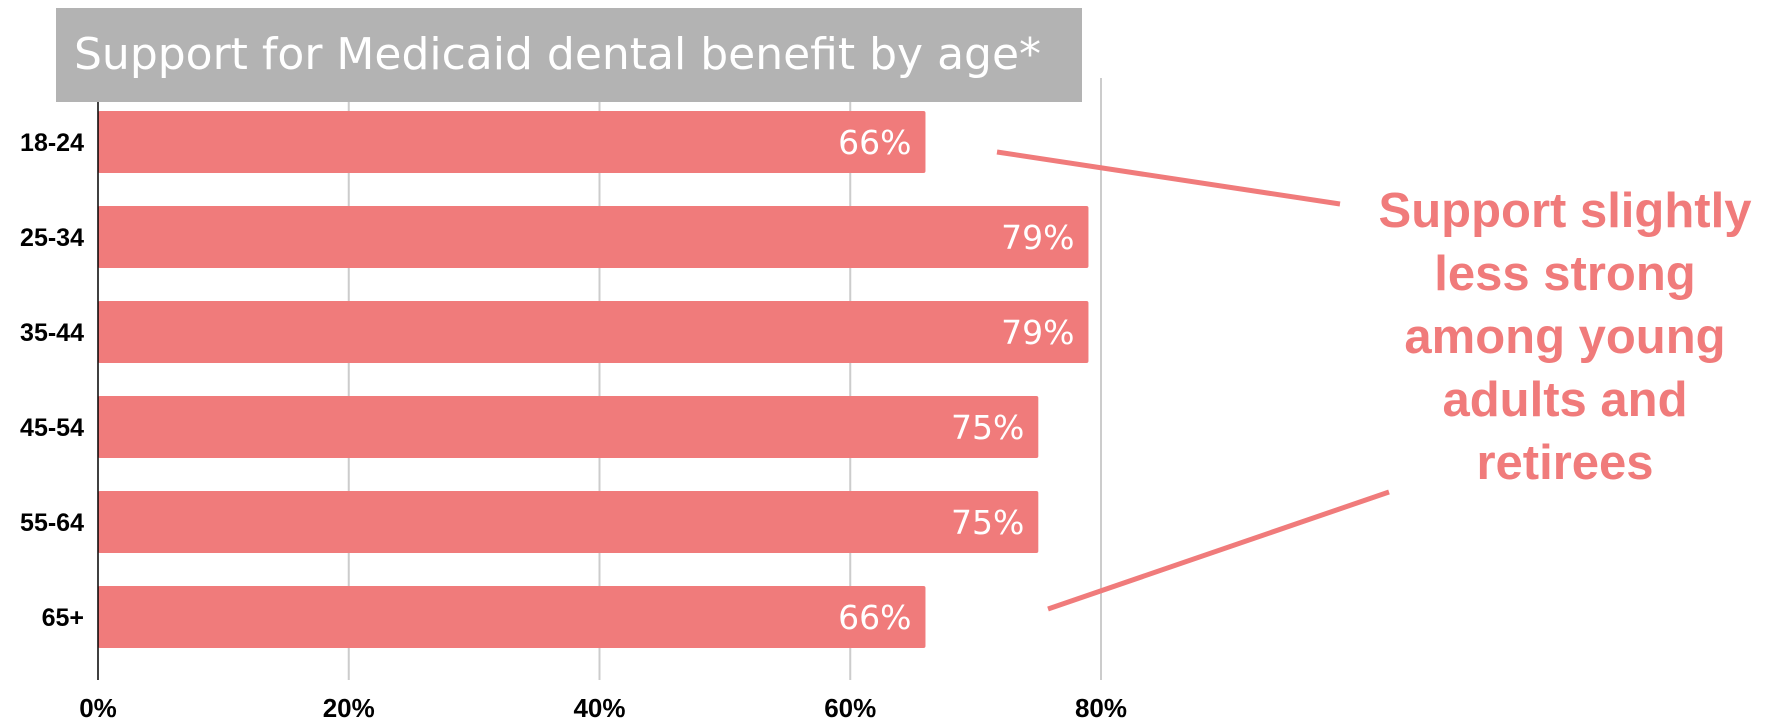  What do you see at coordinates (52, 523) in the screenshot?
I see `category-label: 55-64` at bounding box center [52, 523].